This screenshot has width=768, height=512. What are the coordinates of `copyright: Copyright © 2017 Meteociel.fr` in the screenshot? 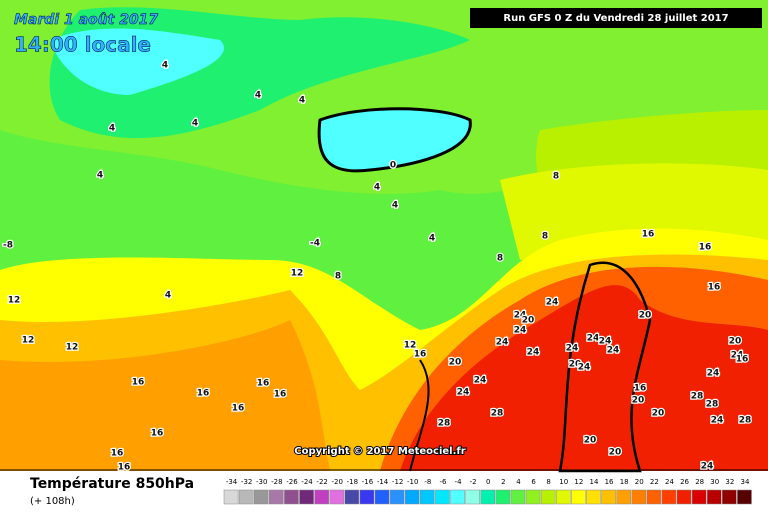 It's located at (379, 451).